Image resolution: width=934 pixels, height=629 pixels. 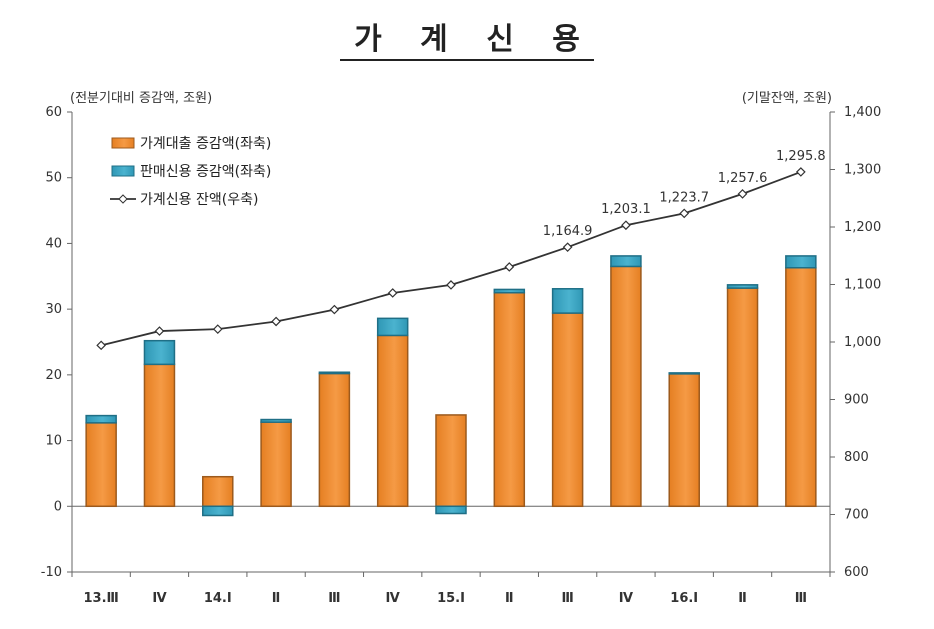 I want to click on x-tick-label: 13.Ⅲ, so click(x=100, y=598).